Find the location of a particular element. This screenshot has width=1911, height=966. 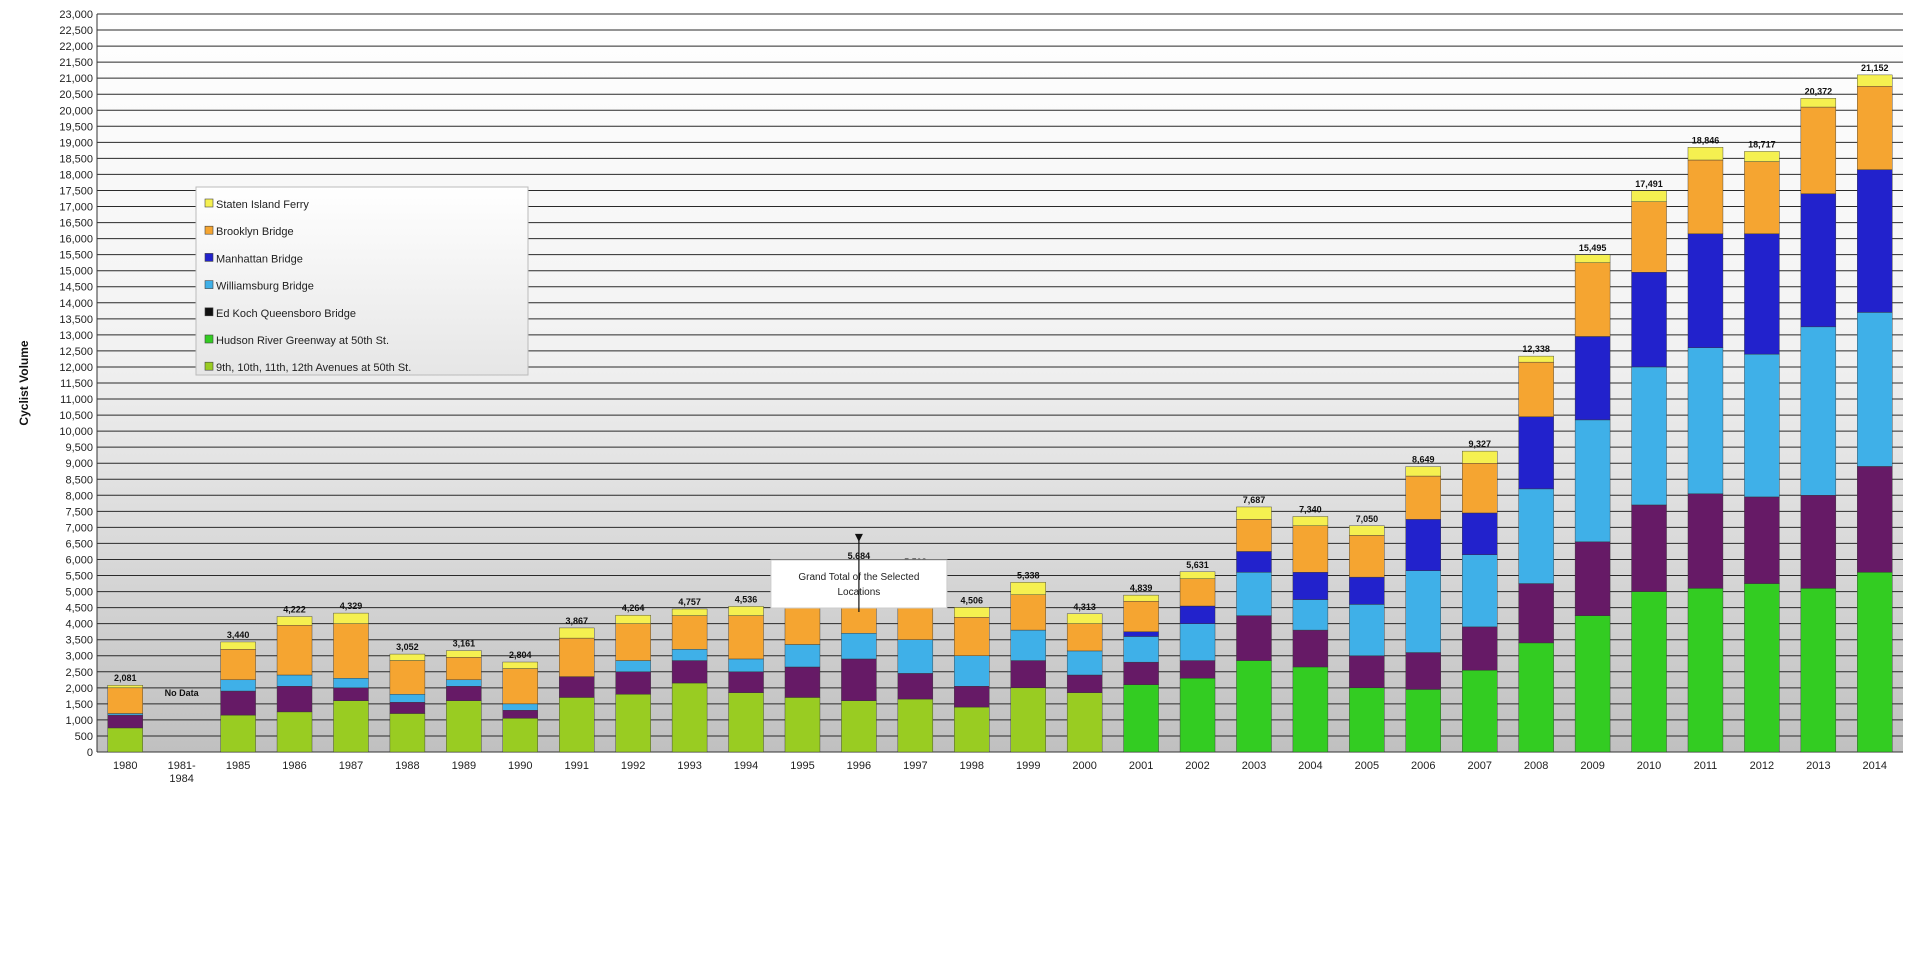

y-tick-label: 13,500 is located at coordinates (76, 320).